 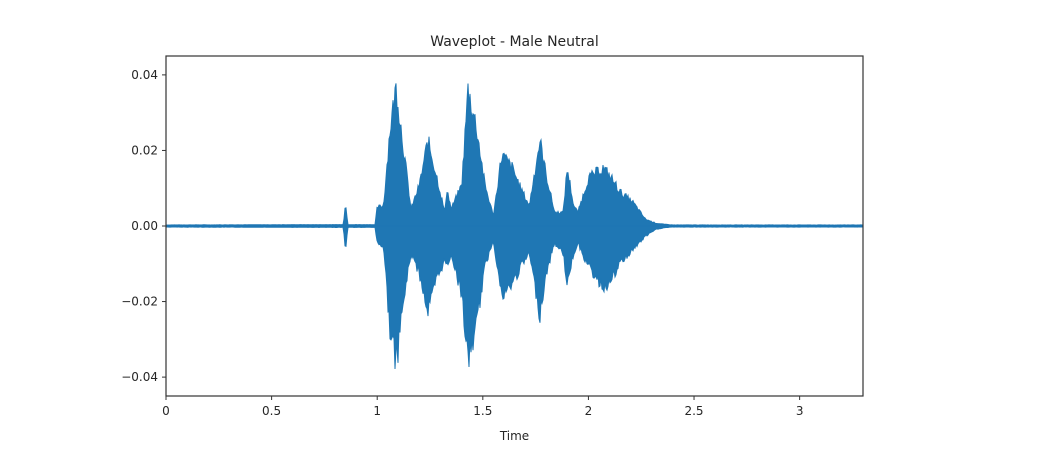 I want to click on x-tick-label: 0, so click(x=166, y=411).